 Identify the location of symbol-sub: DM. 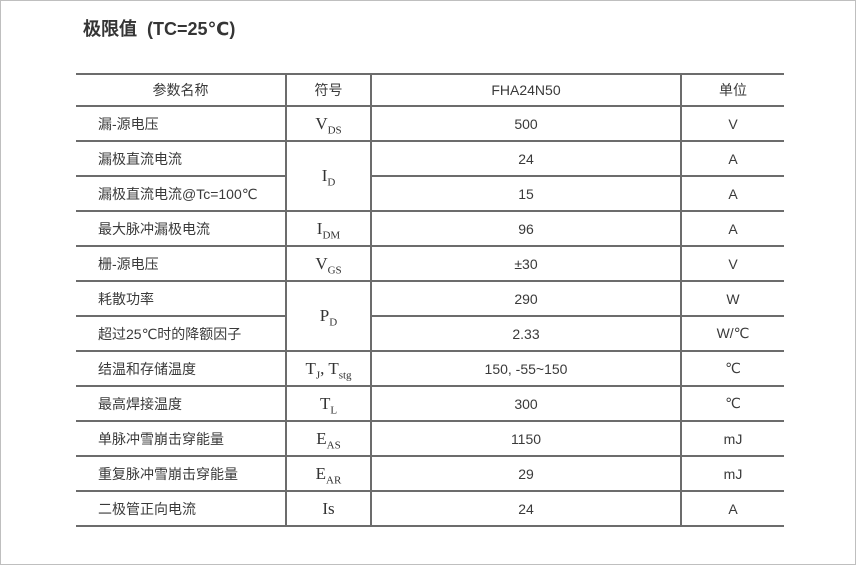
(331, 234).